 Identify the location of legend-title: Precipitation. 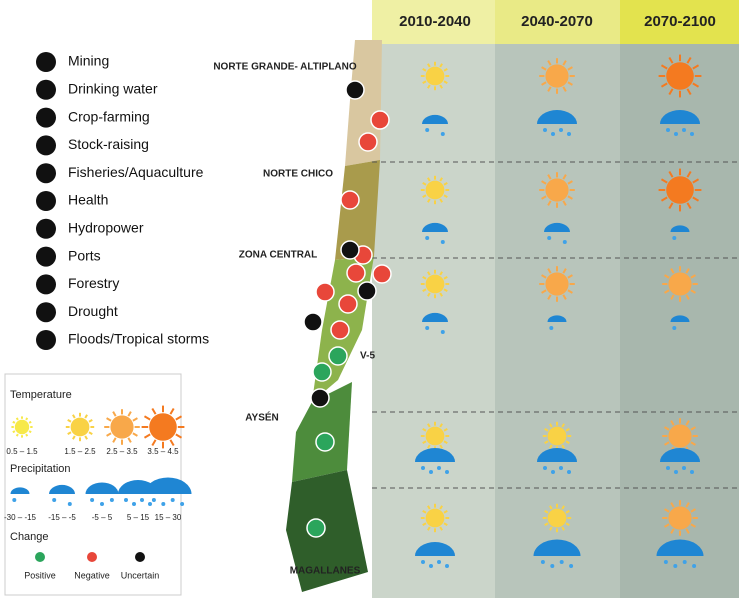
(40, 469).